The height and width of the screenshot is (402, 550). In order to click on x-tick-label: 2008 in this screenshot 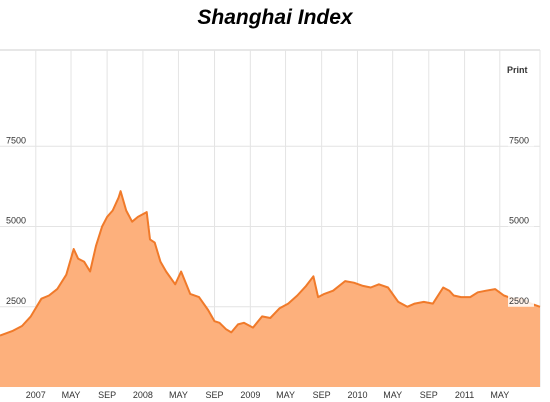, I will do `click(143, 395)`.